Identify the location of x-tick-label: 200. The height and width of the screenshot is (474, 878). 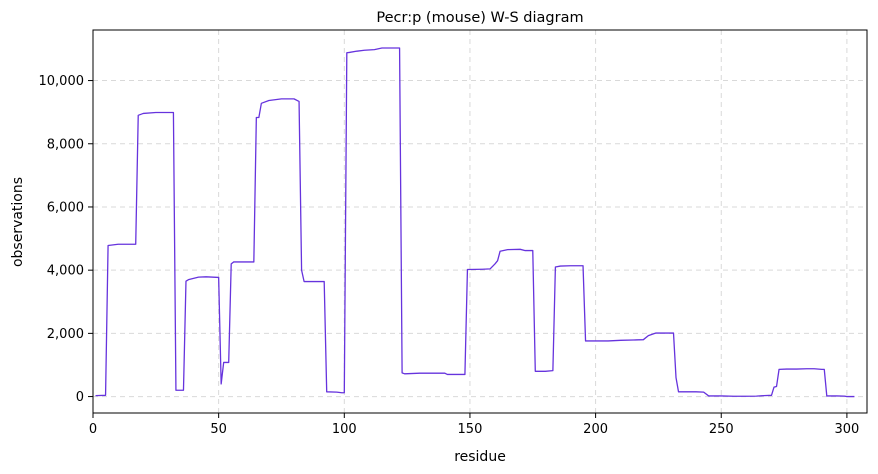
(595, 429).